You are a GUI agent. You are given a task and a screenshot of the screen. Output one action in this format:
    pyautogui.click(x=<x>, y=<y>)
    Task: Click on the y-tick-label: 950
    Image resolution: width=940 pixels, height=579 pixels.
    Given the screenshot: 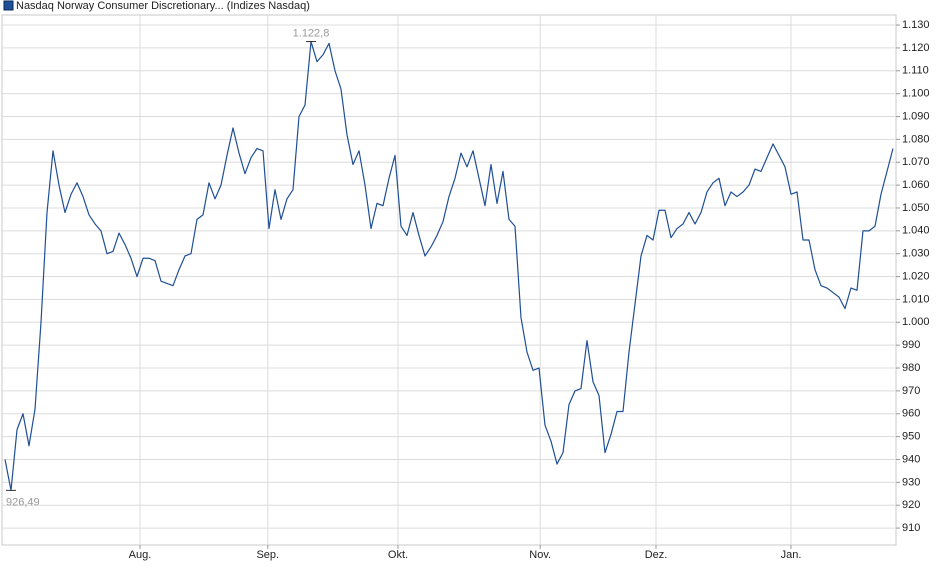 What is the action you would take?
    pyautogui.click(x=911, y=437)
    